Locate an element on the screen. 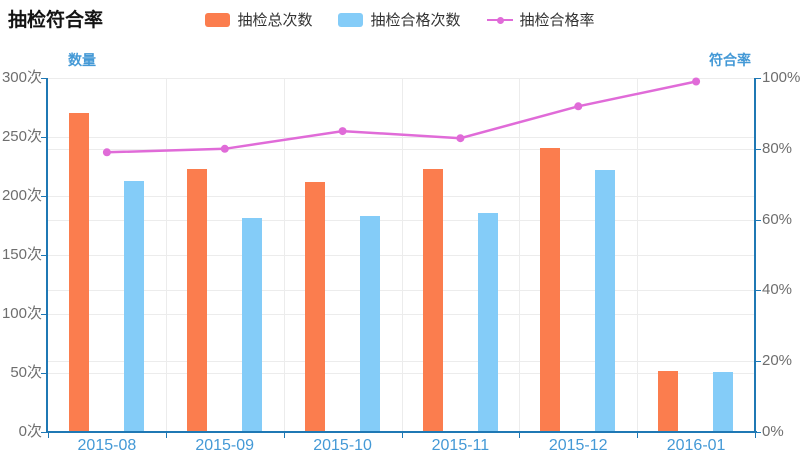 This screenshot has width=800, height=458. legend-line-dot is located at coordinates (500, 20).